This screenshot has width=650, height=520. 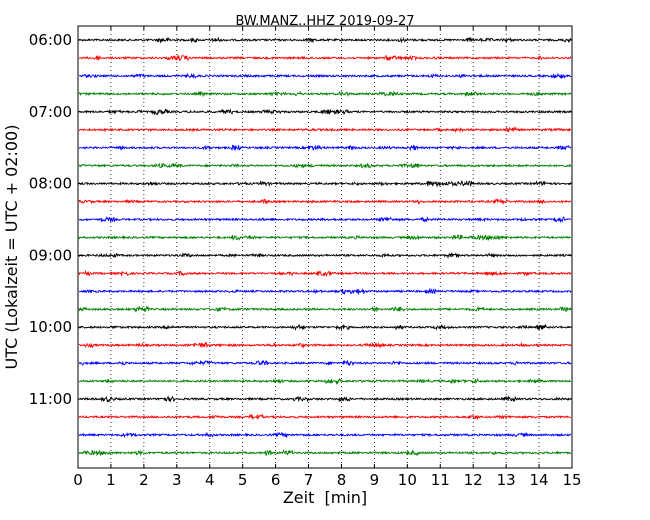 What do you see at coordinates (111, 480) in the screenshot?
I see `x-tick-label: 1` at bounding box center [111, 480].